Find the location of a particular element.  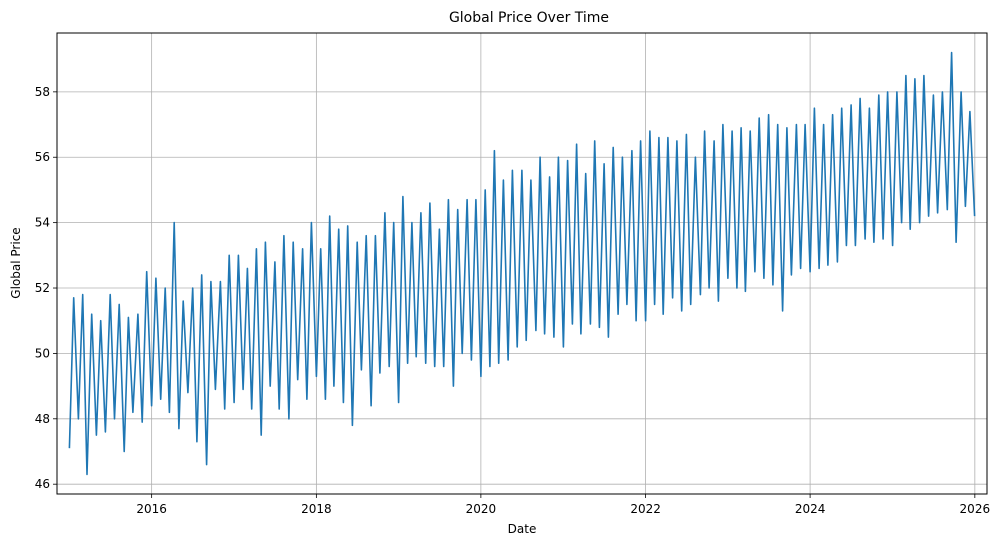

x-axis-title: Date is located at coordinates (522, 529).